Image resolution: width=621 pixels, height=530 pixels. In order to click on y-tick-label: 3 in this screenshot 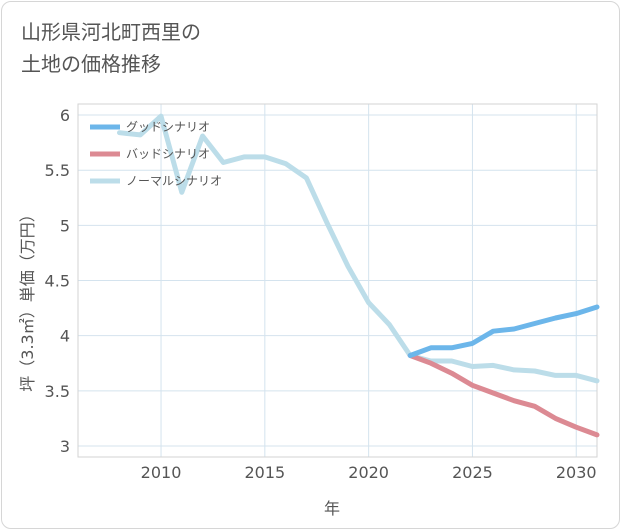, I will do `click(65, 446)`.